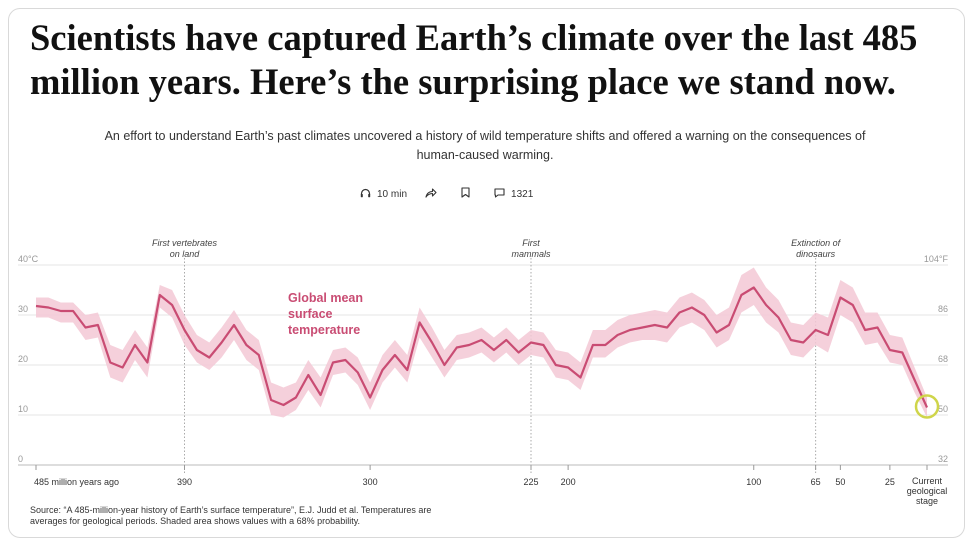 Image resolution: width=975 pixels, height=548 pixels. What do you see at coordinates (392, 194) in the screenshot?
I see `listen-duration: 10 min` at bounding box center [392, 194].